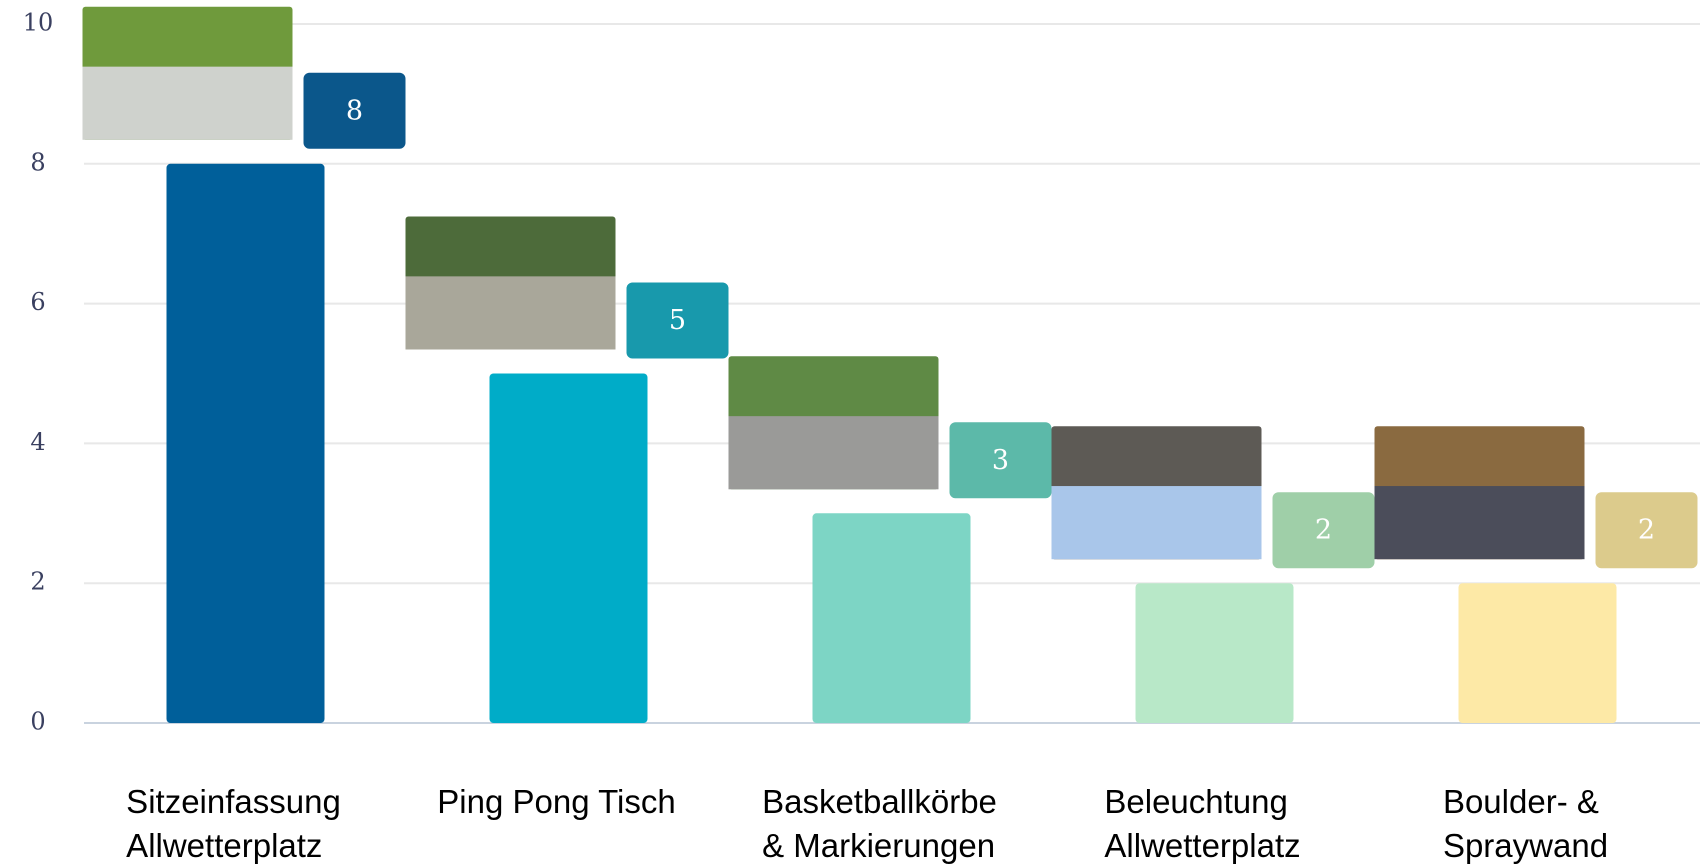 The height and width of the screenshot is (866, 1702). What do you see at coordinates (37, 162) in the screenshot?
I see `y-tick-label: 8` at bounding box center [37, 162].